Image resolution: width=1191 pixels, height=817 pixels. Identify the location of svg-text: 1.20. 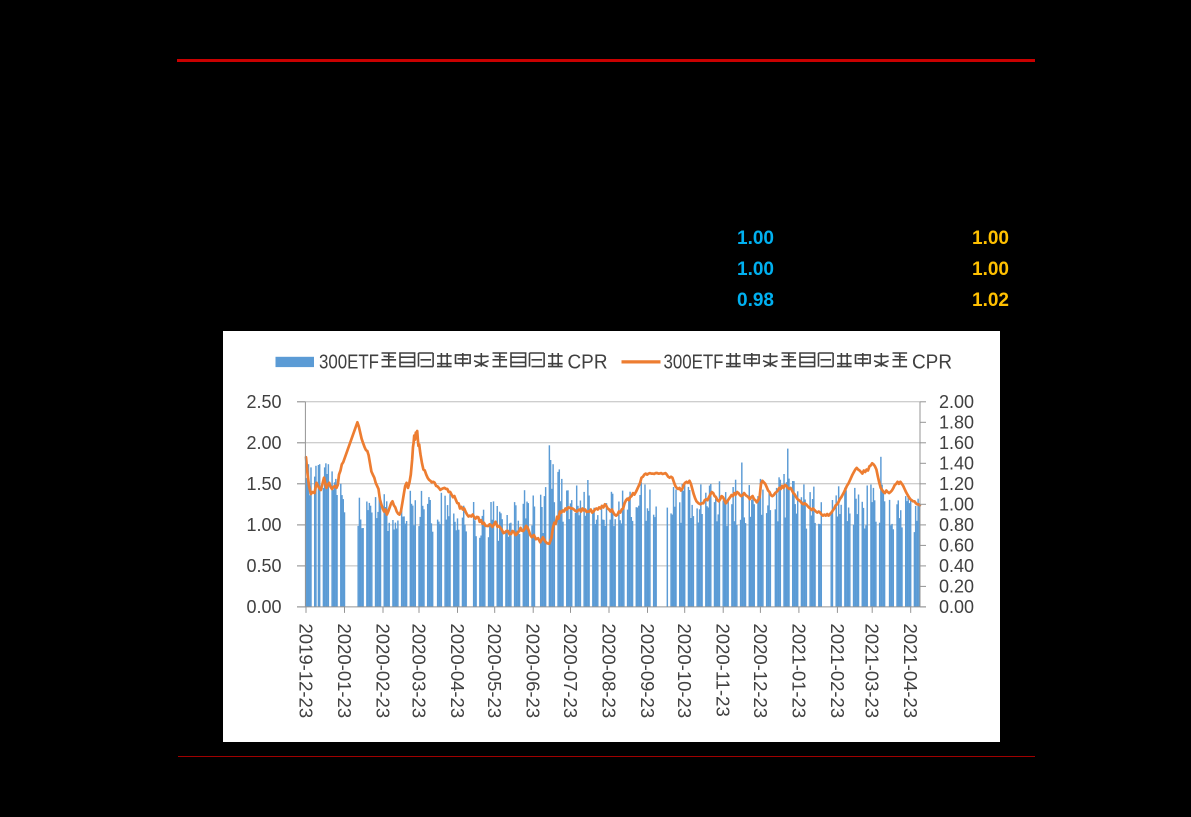
(956, 483).